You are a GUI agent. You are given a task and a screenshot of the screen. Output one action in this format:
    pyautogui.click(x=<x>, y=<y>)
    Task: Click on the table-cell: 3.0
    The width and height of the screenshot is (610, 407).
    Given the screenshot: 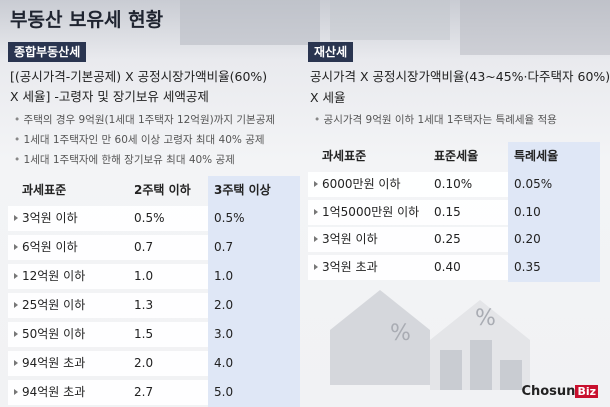 What is the action you would take?
    pyautogui.click(x=224, y=334)
    